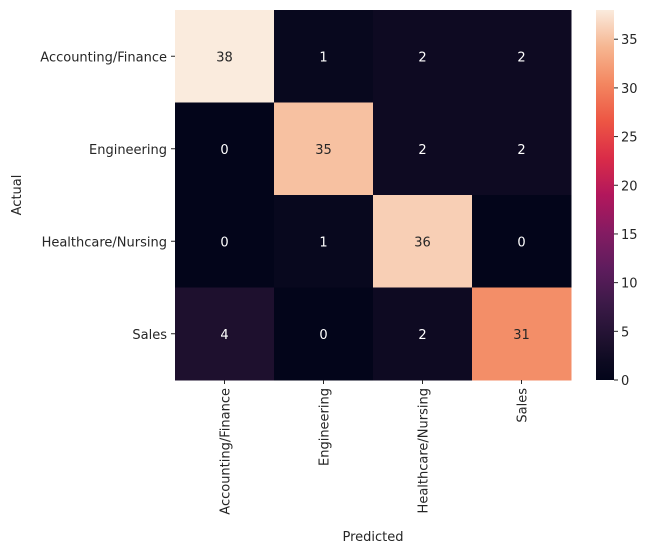  What do you see at coordinates (629, 89) in the screenshot?
I see `colorbar-tick-label: 30` at bounding box center [629, 89].